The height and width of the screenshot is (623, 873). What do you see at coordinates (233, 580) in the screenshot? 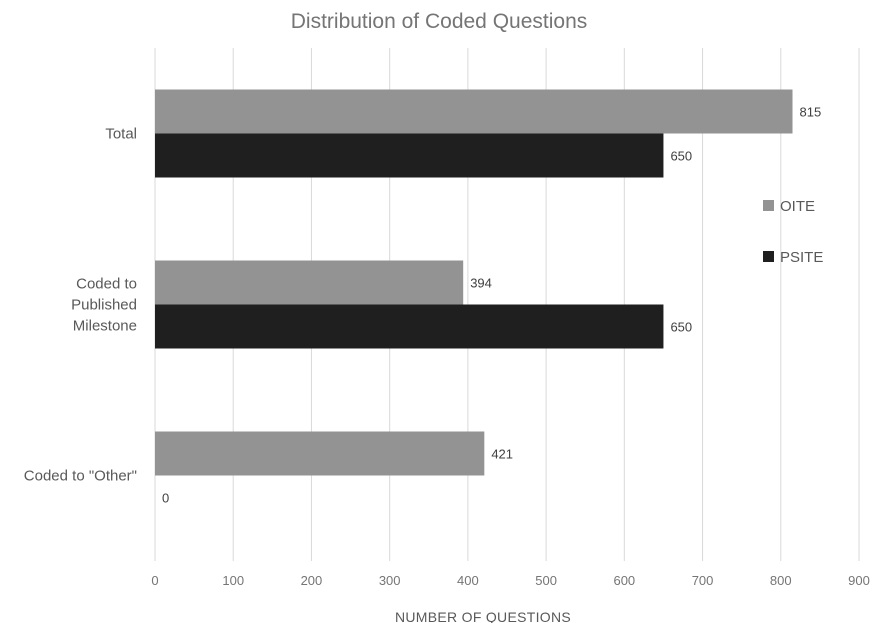
I see `x-tick-label: 100` at bounding box center [233, 580].